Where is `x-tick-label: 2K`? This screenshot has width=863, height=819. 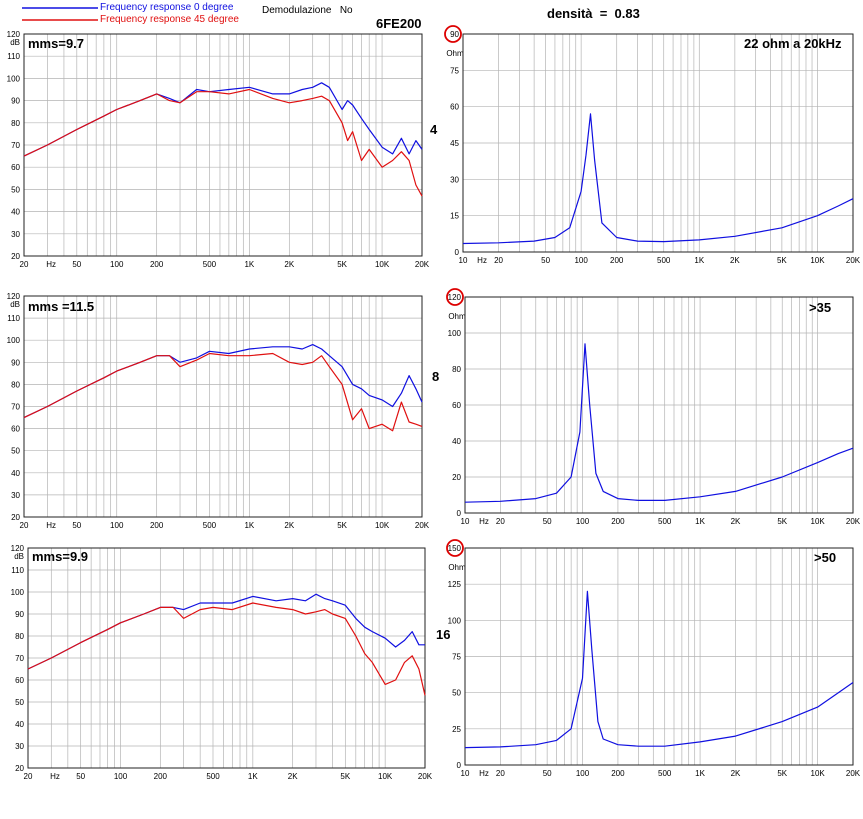 x-tick-label: 2K is located at coordinates (736, 773).